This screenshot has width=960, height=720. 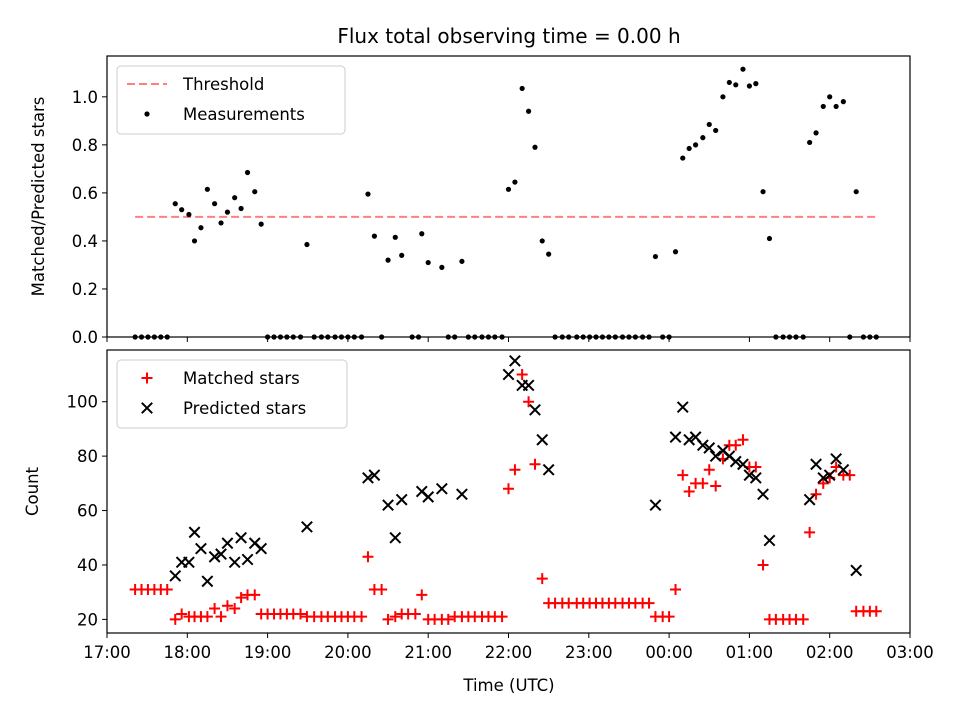 What do you see at coordinates (830, 652) in the screenshot?
I see `x-tick-label: 02:00` at bounding box center [830, 652].